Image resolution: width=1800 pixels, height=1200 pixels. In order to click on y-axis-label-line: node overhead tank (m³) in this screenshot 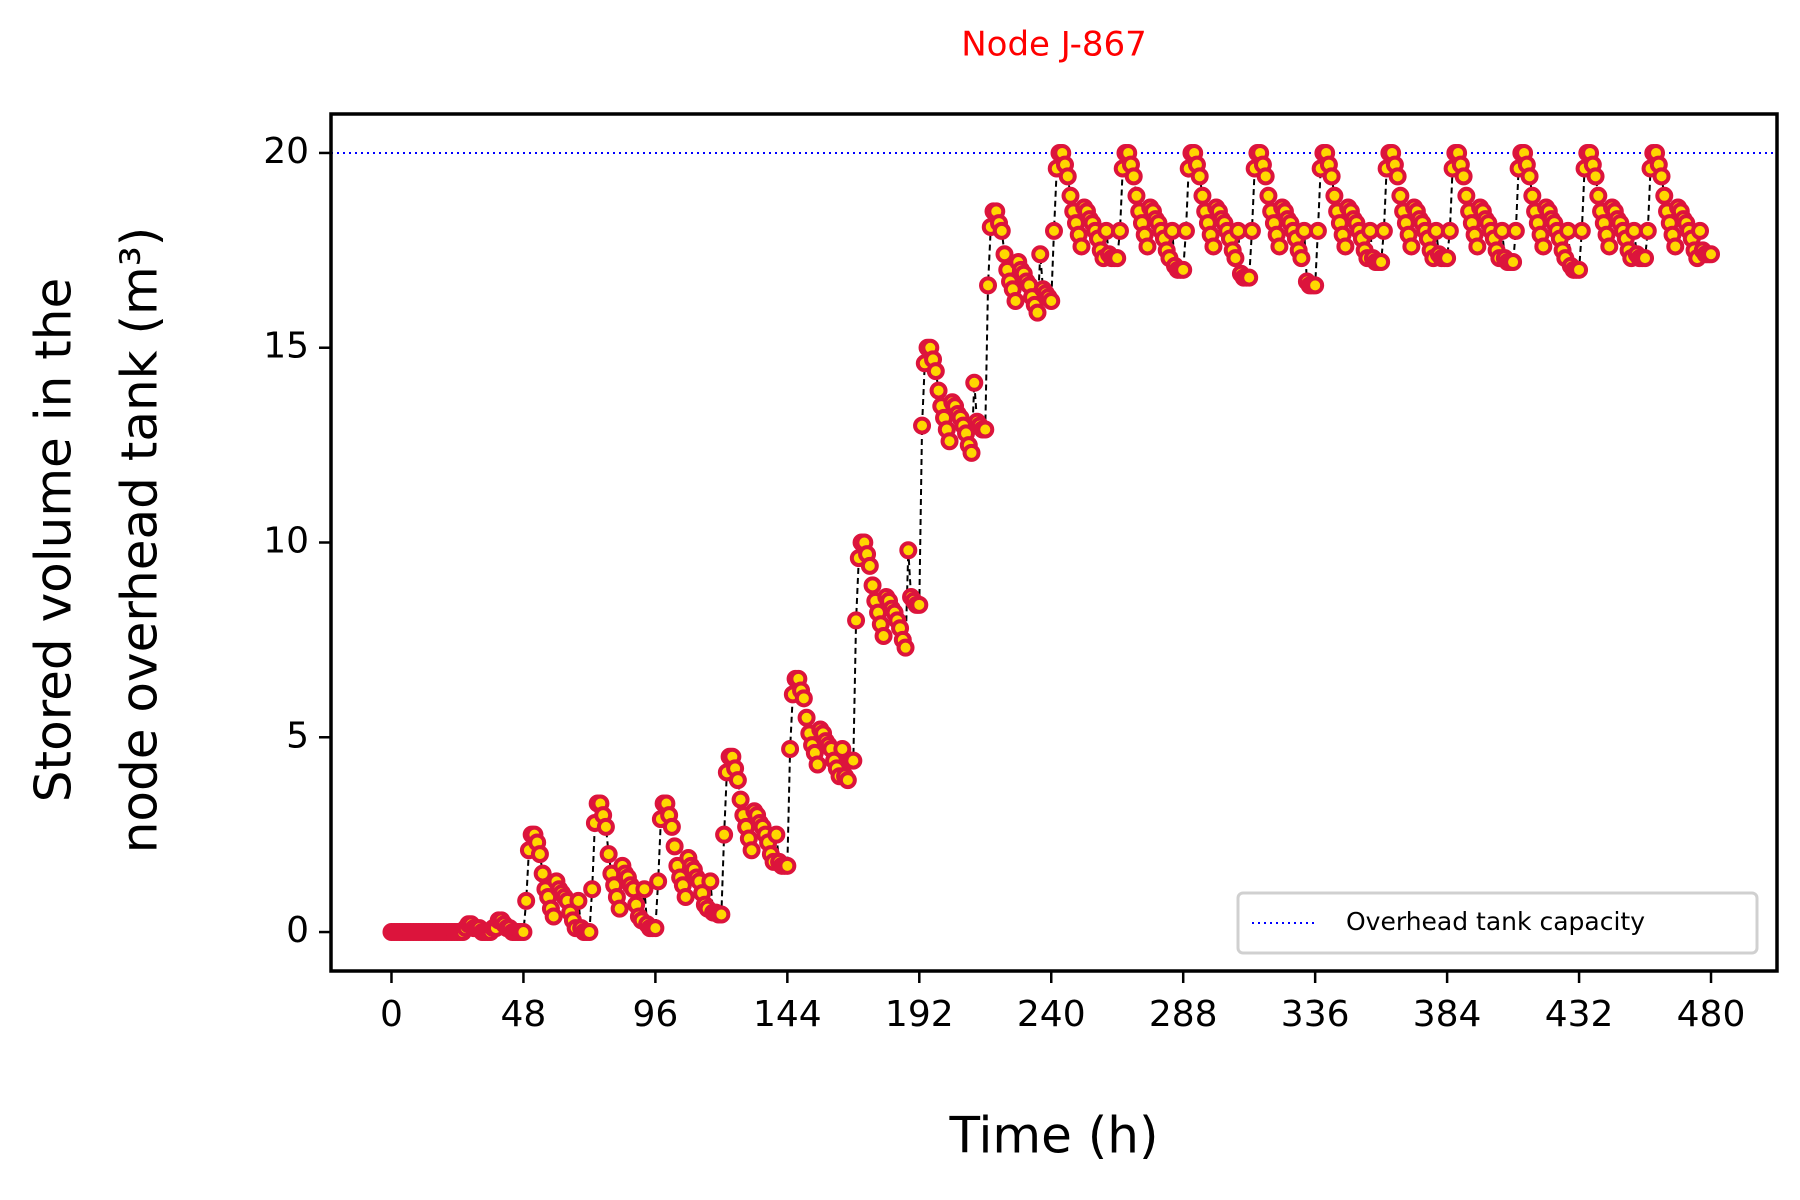, I will do `click(140, 540)`.